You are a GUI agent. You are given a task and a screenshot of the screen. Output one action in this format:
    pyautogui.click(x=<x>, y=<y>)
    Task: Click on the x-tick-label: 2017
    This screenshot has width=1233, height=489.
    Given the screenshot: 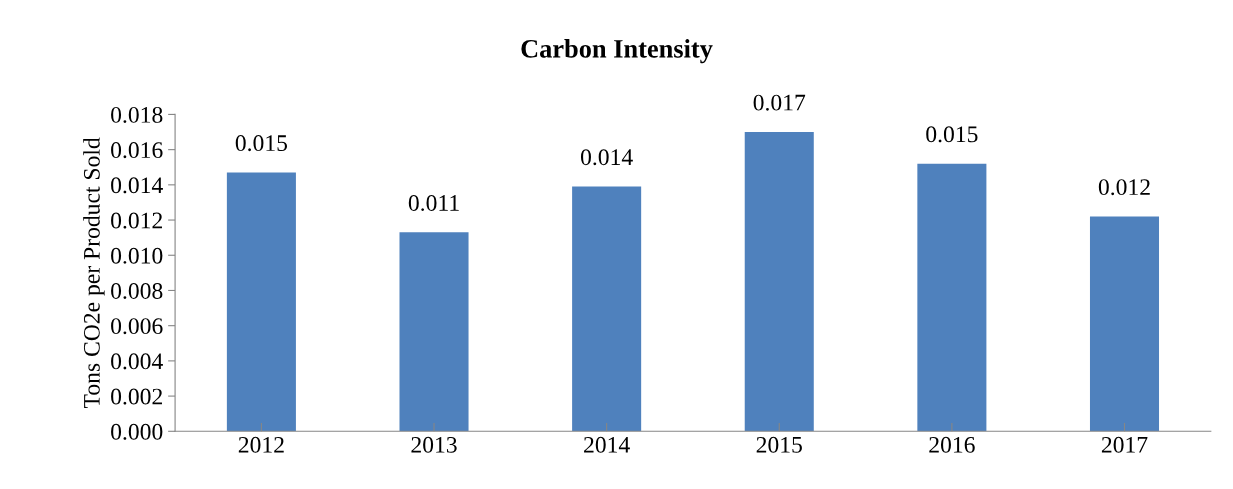 What is the action you would take?
    pyautogui.click(x=1124, y=444)
    